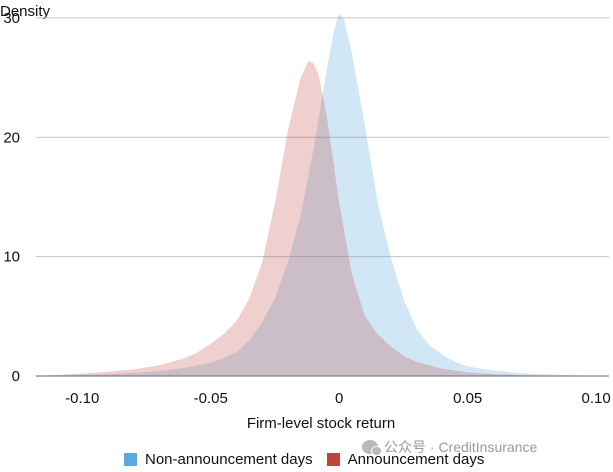 The width and height of the screenshot is (613, 472). I want to click on y-tick-label: 20, so click(11, 137).